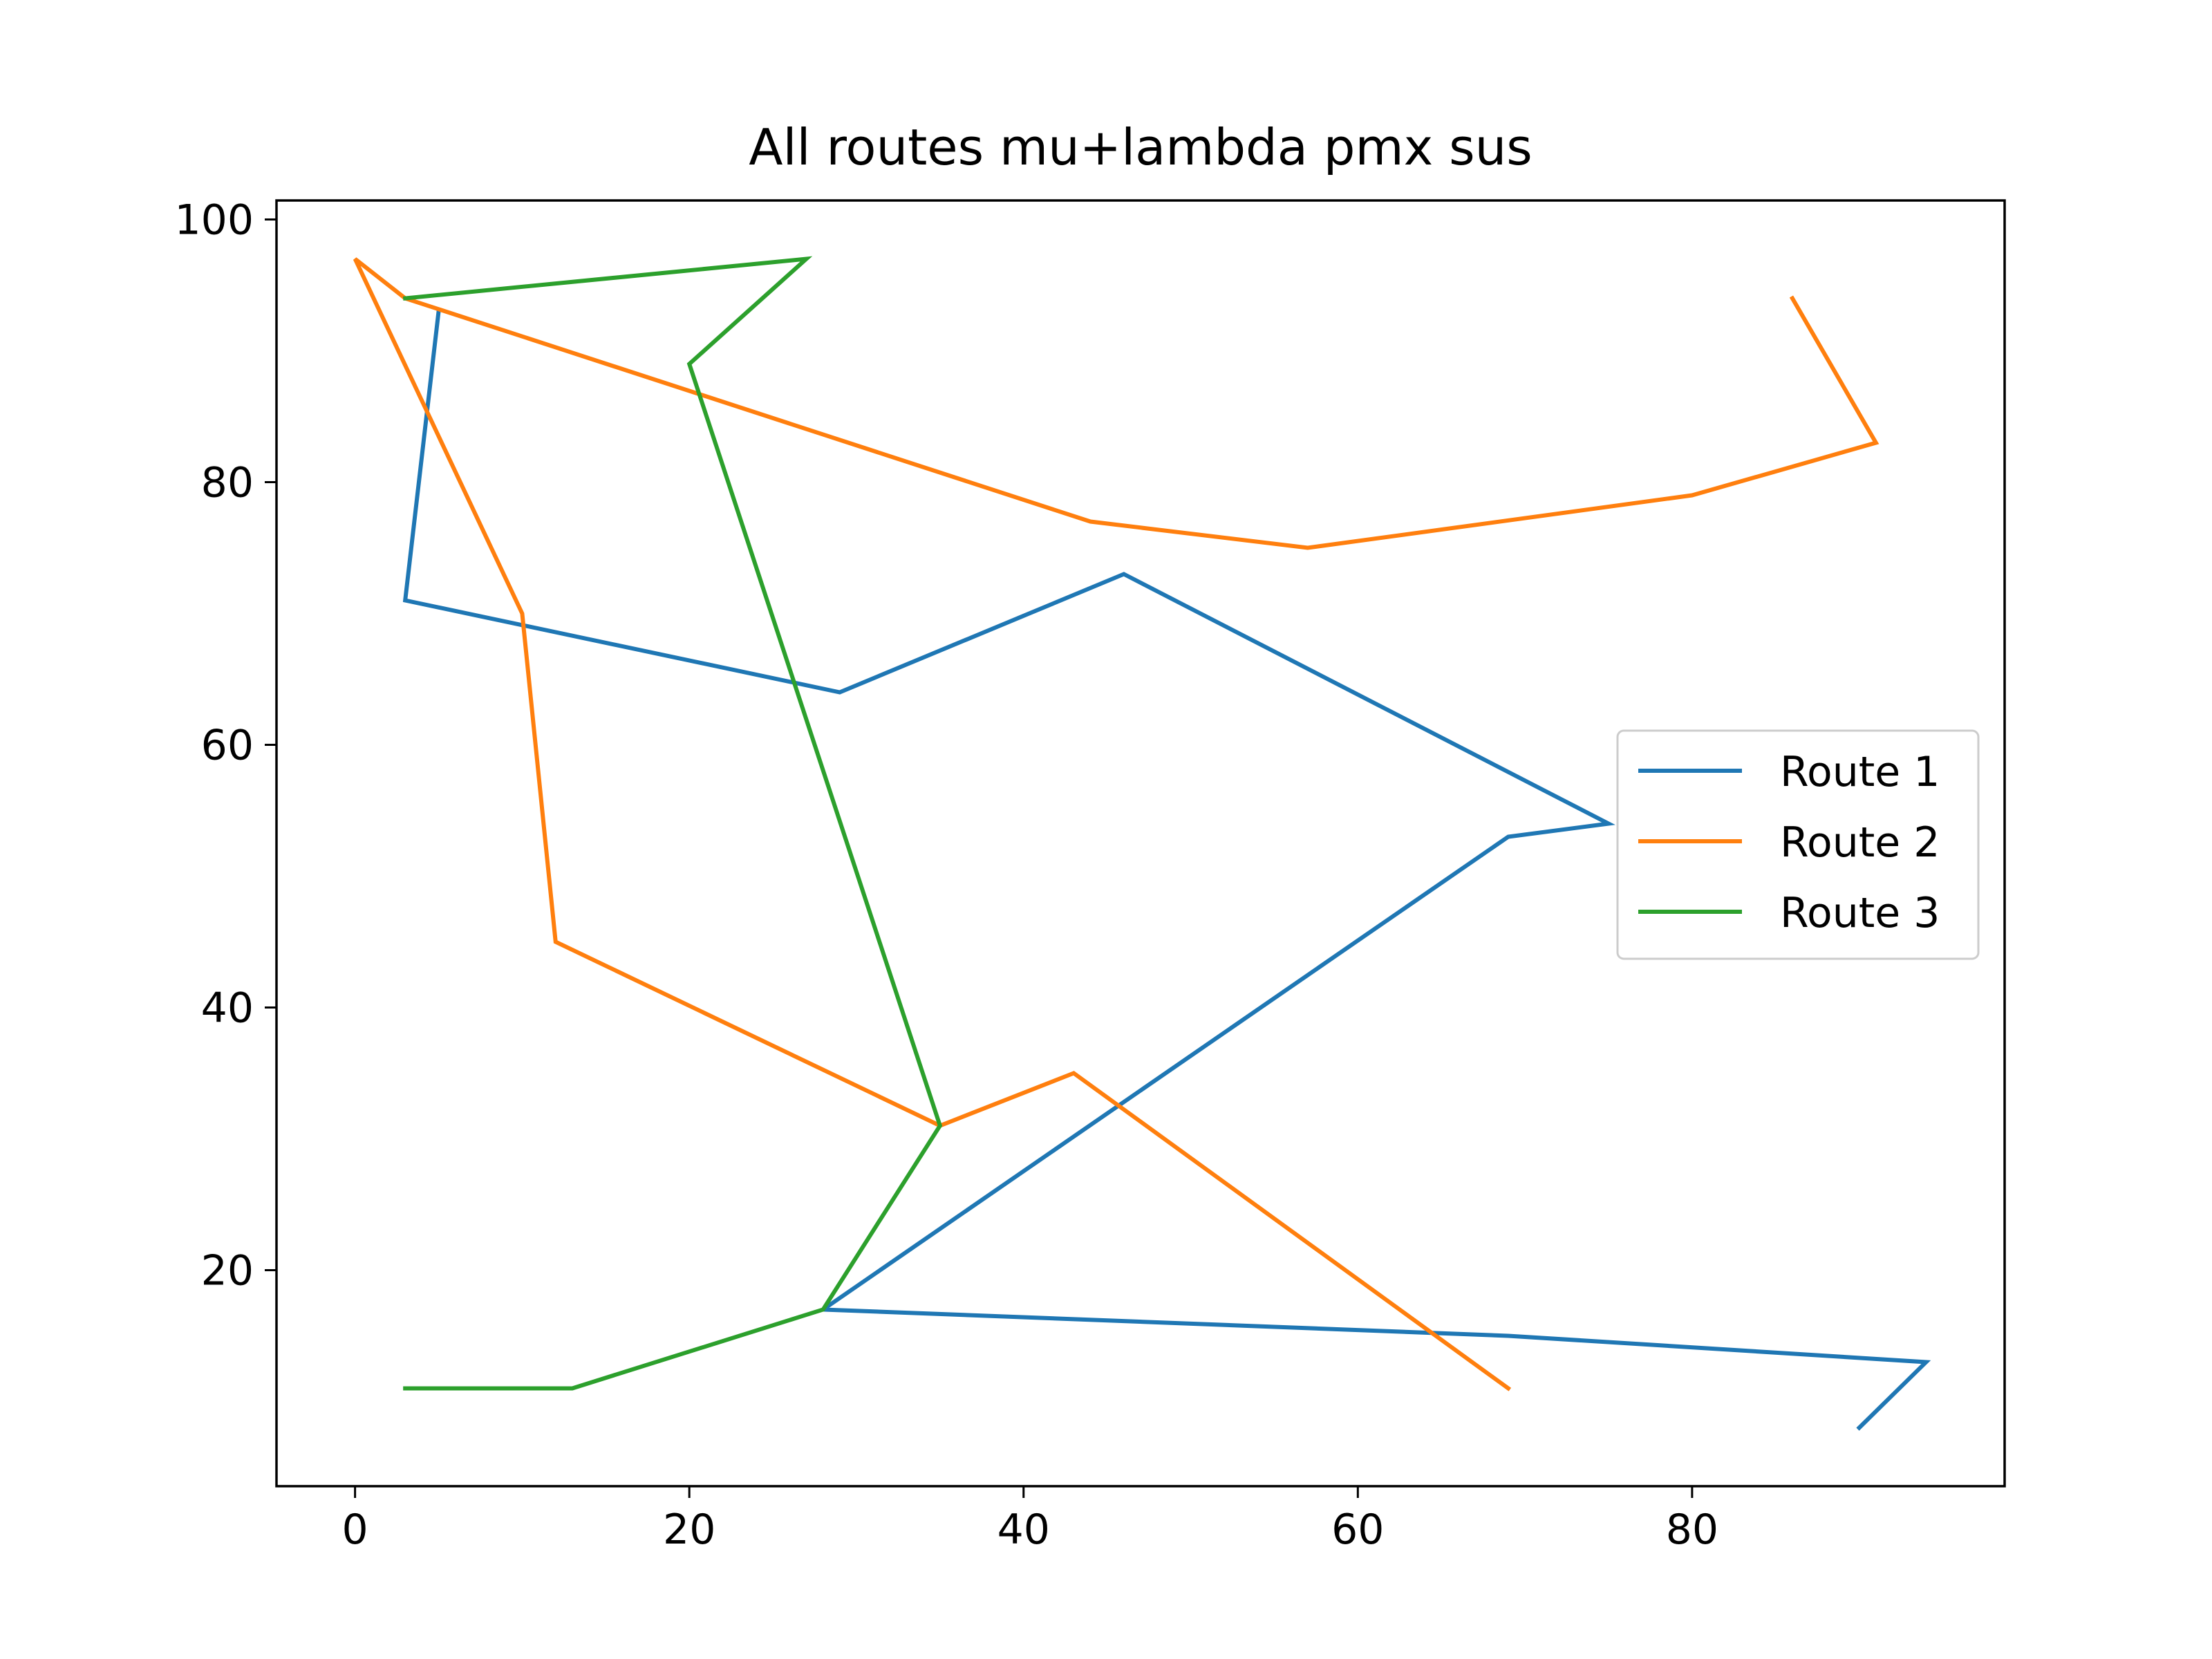 The image size is (2212, 1659). What do you see at coordinates (1860, 913) in the screenshot?
I see `legend-label-route-3: Route 3` at bounding box center [1860, 913].